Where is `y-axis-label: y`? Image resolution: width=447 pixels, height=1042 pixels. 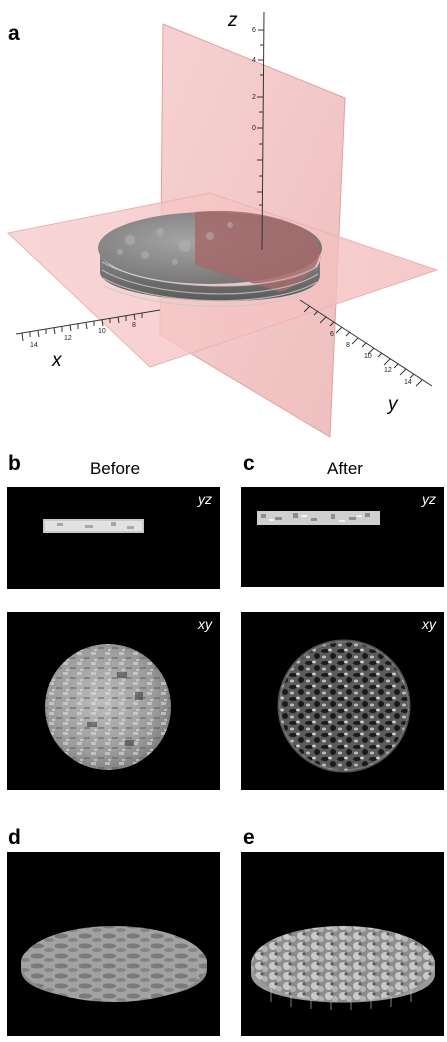
y-axis-label: y is located at coordinates (392, 404).